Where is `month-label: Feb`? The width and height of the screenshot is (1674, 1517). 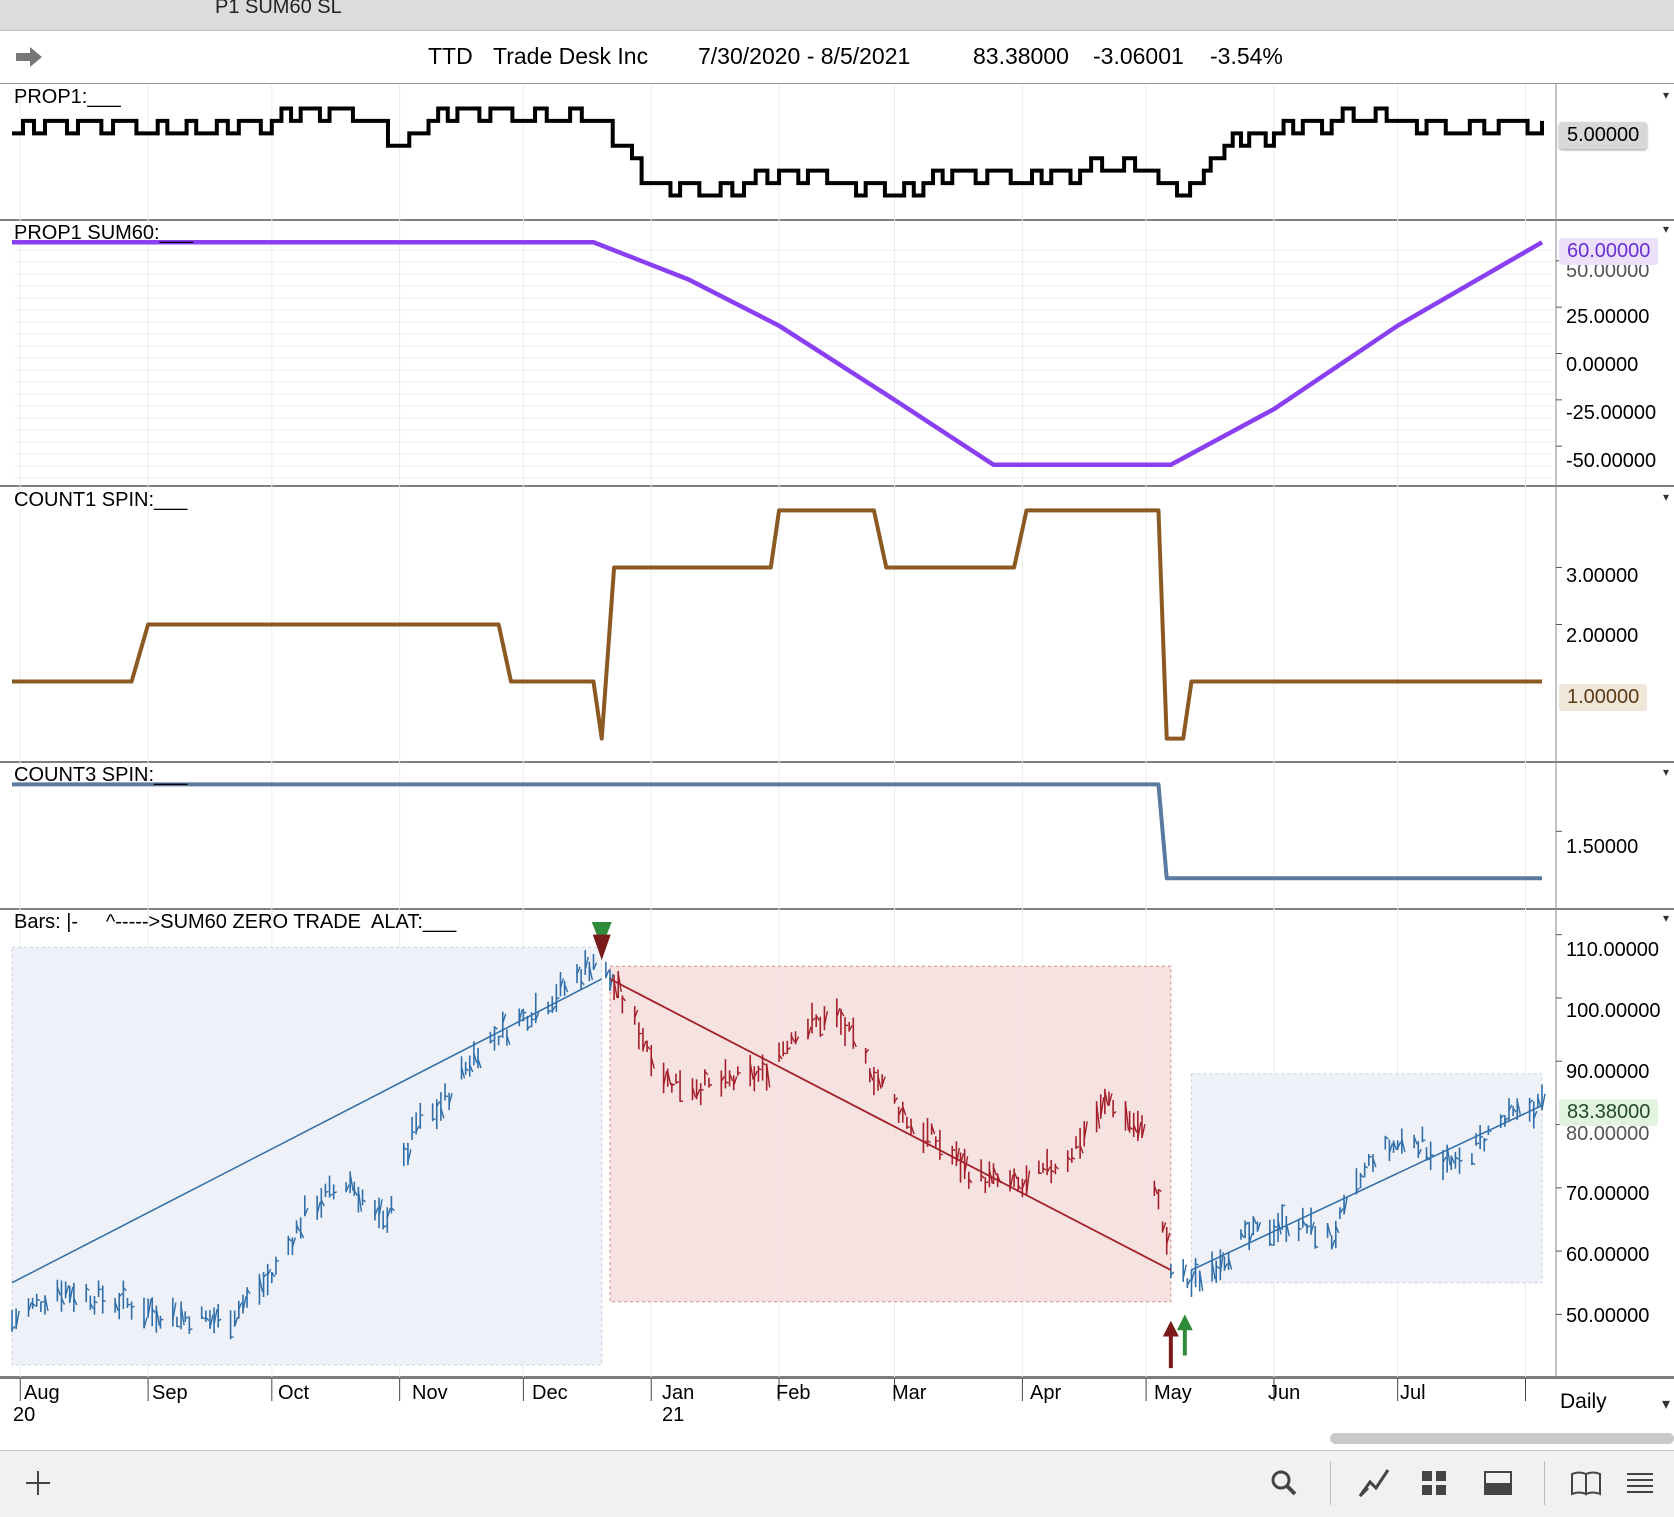
month-label: Feb is located at coordinates (793, 1393).